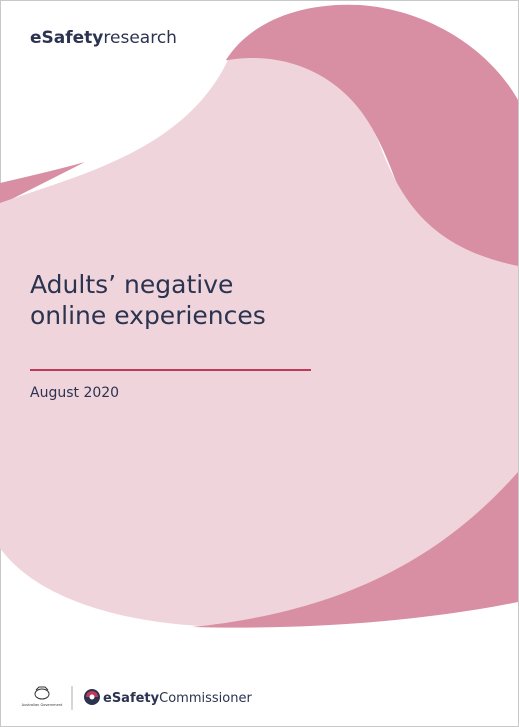 The width and height of the screenshot is (519, 727). I want to click on logo-bold: eSafety, so click(131, 698).